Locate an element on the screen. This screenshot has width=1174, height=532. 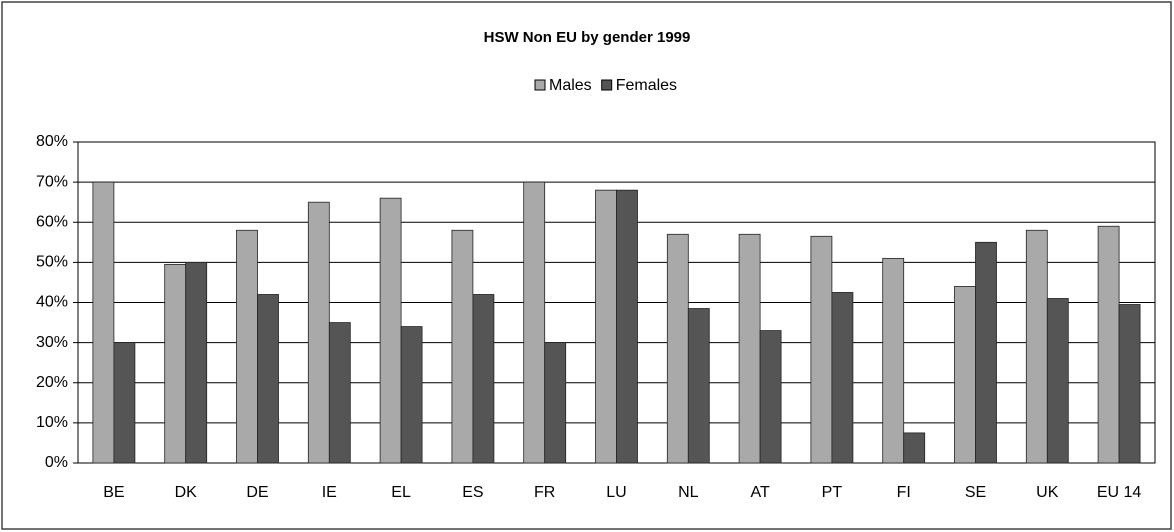
x-tick-label: PT is located at coordinates (832, 492).